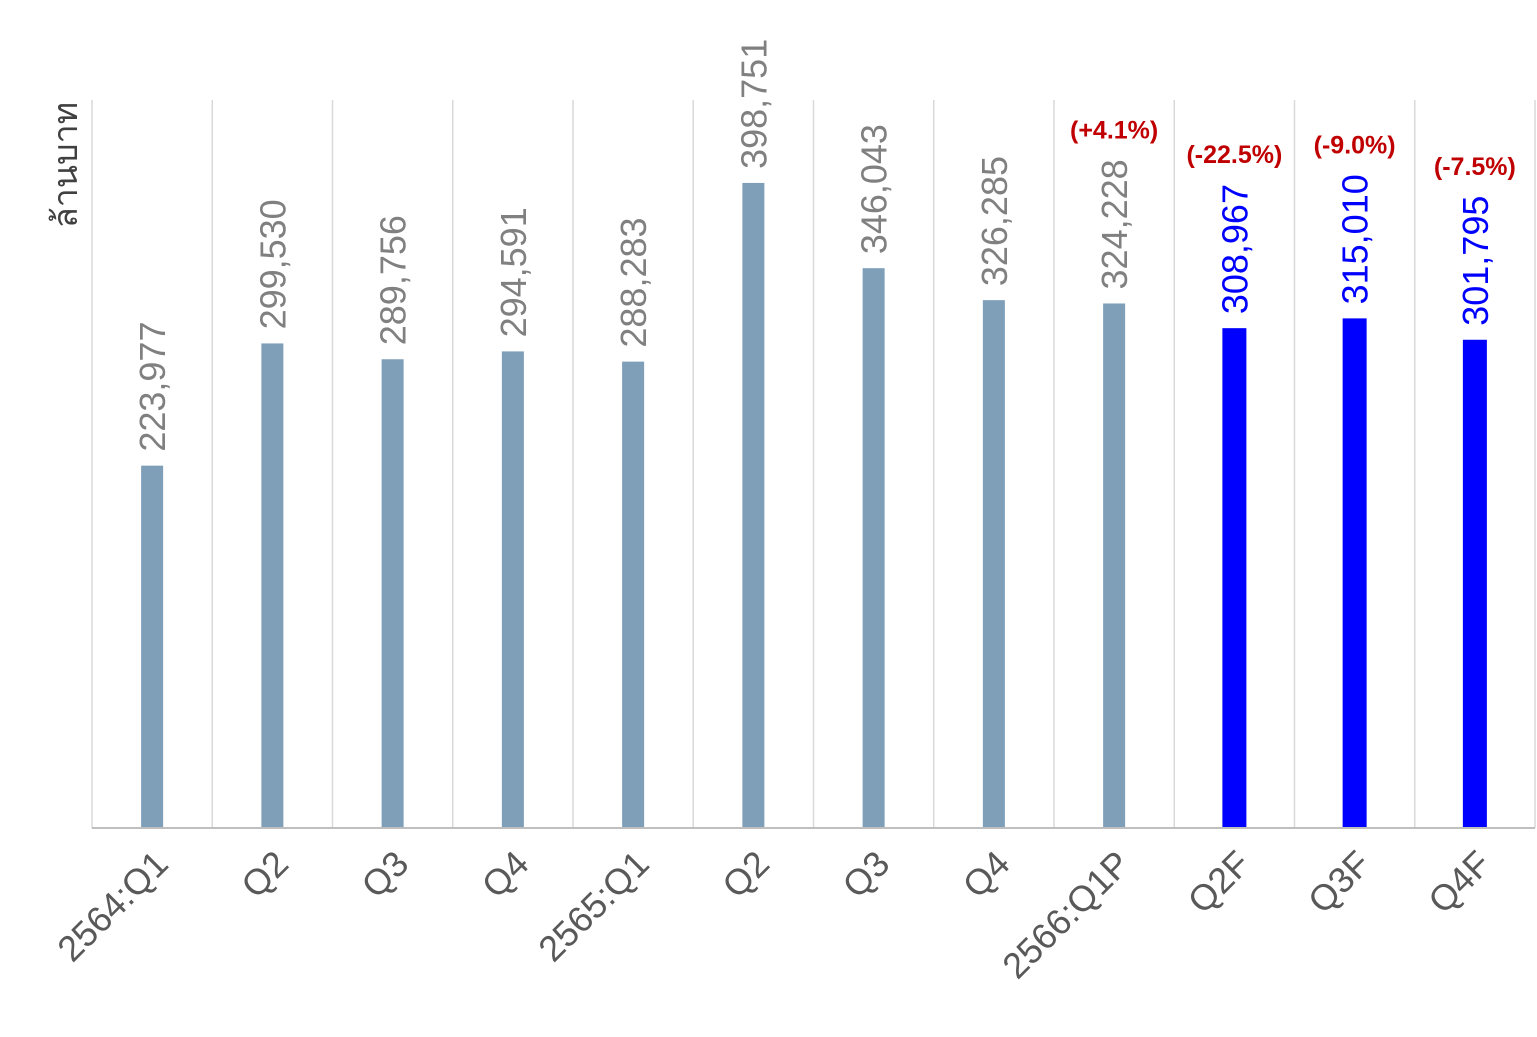 This screenshot has height=1037, width=1537. Describe the element at coordinates (633, 282) in the screenshot. I see `value-label: 288,283` at that location.